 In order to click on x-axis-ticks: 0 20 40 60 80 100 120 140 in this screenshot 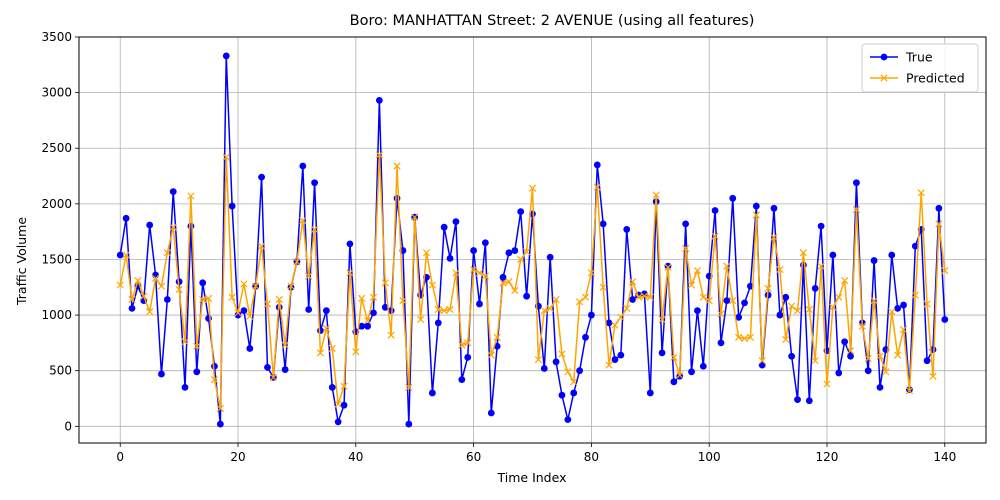, I will do `click(536, 453)`.